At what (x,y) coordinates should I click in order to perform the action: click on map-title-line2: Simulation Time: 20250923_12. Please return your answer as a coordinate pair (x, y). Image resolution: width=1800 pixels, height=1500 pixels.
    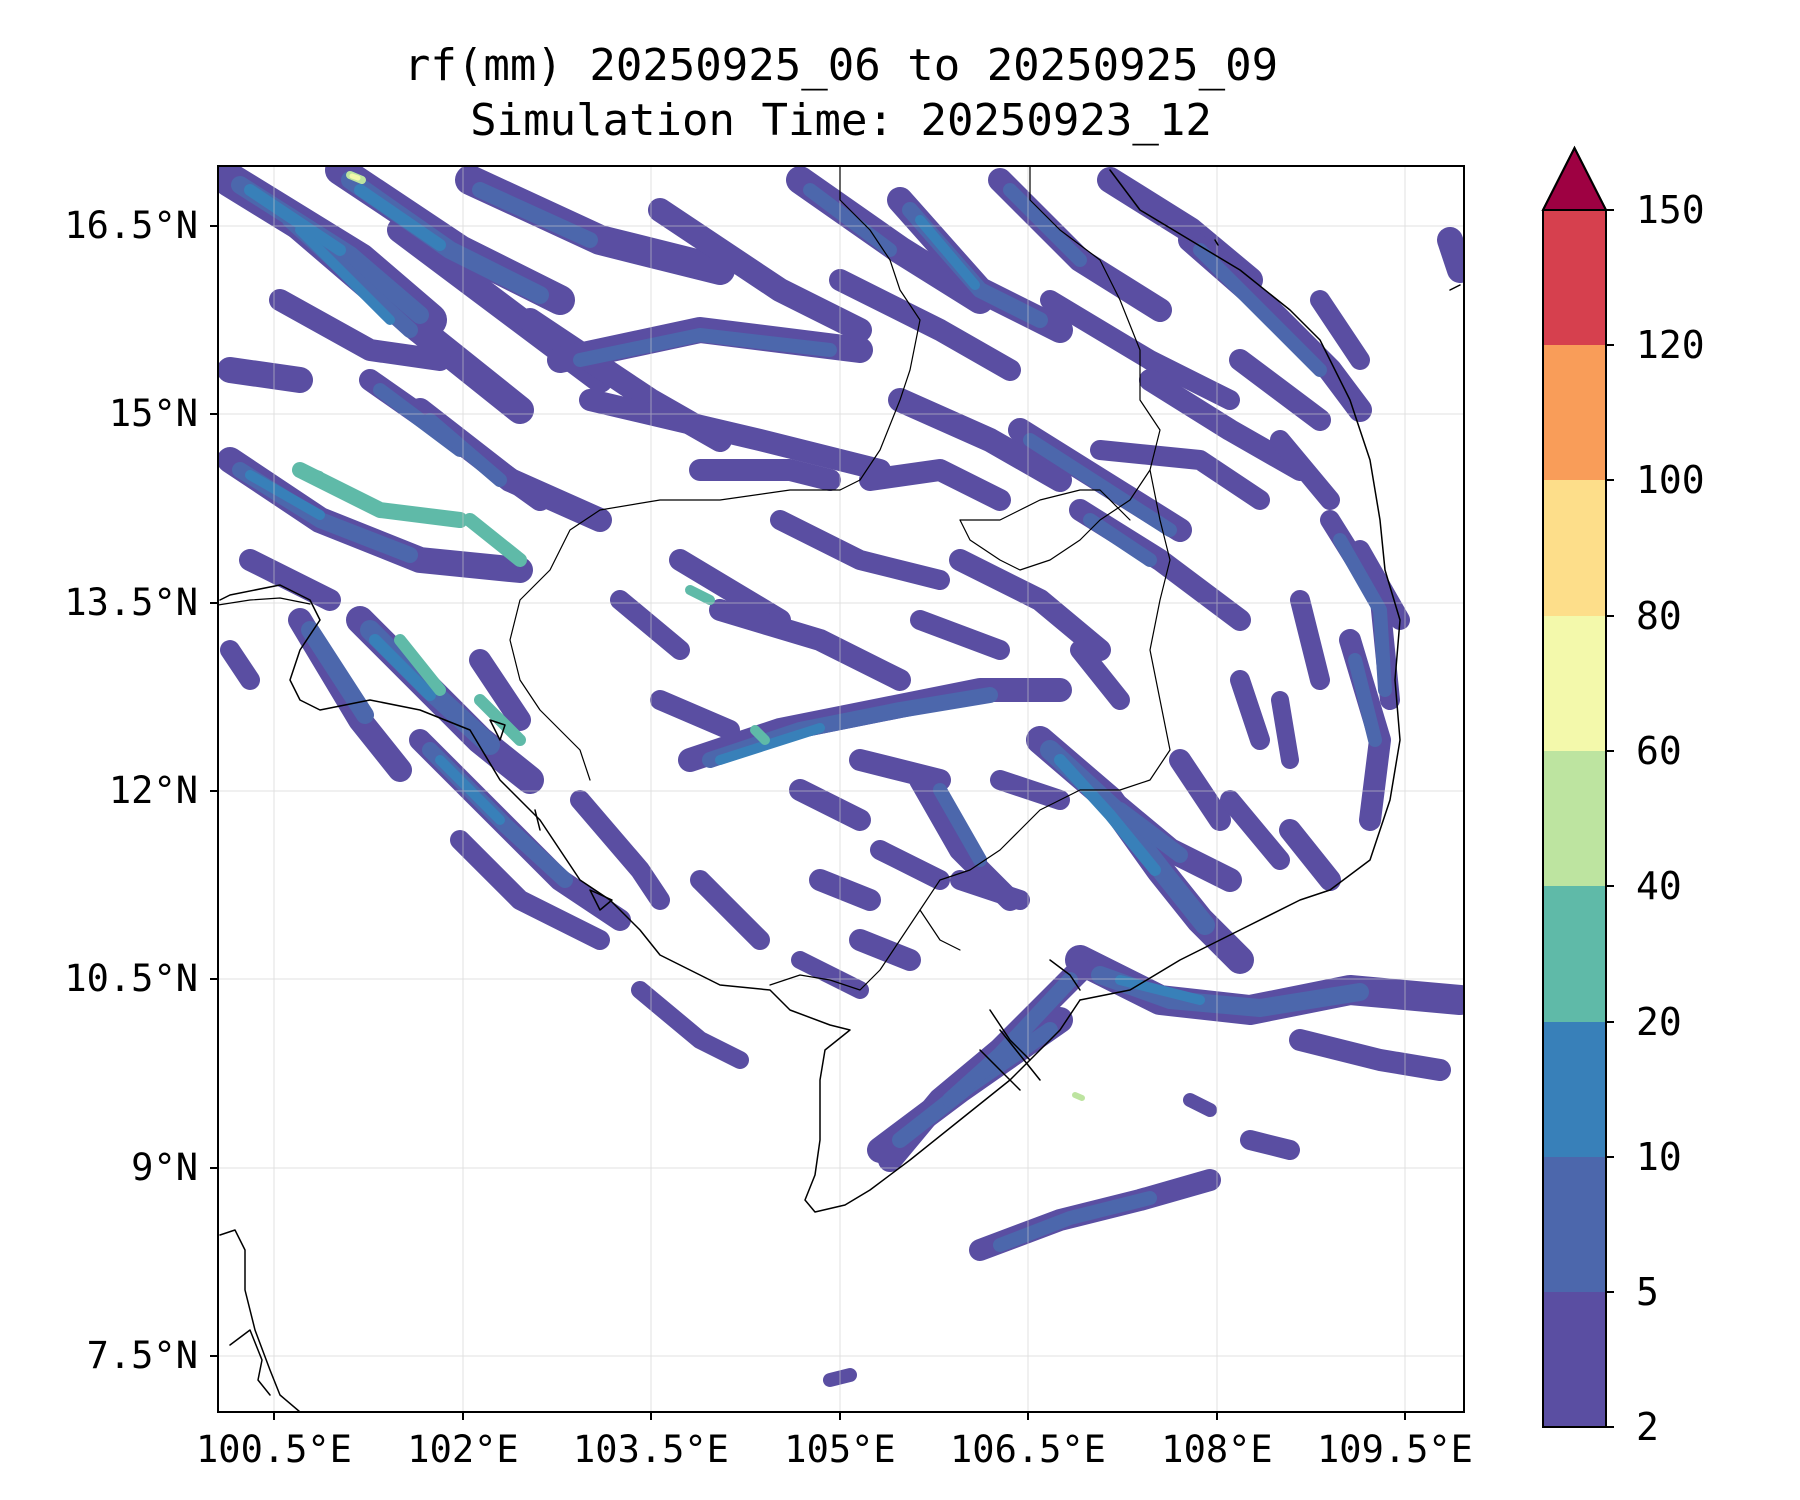
    Looking at the image, I should click on (841, 120).